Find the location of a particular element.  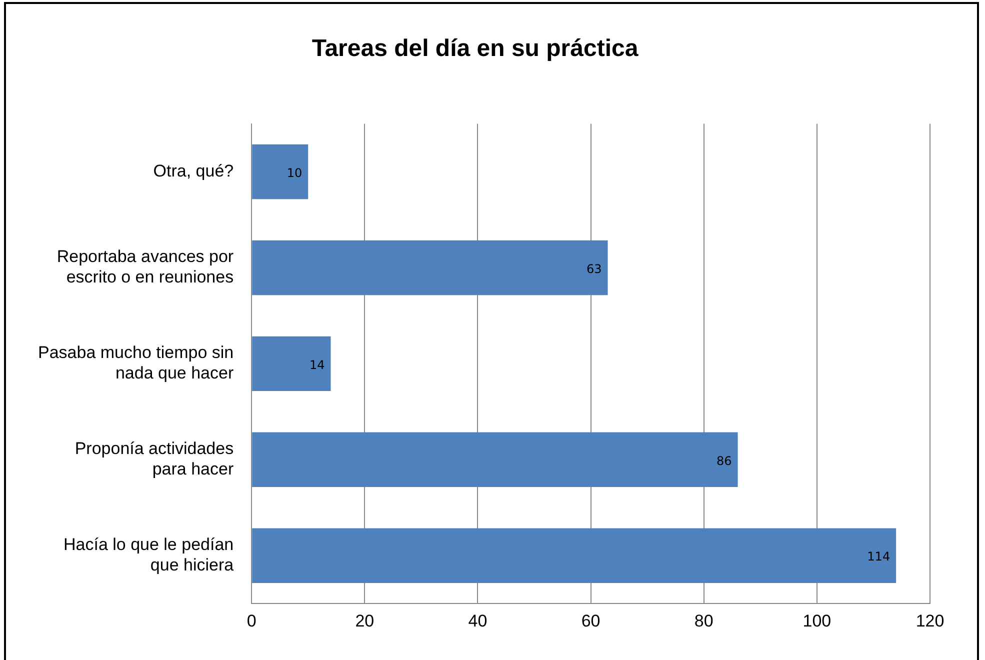

x-tick-label: 120 is located at coordinates (930, 620).